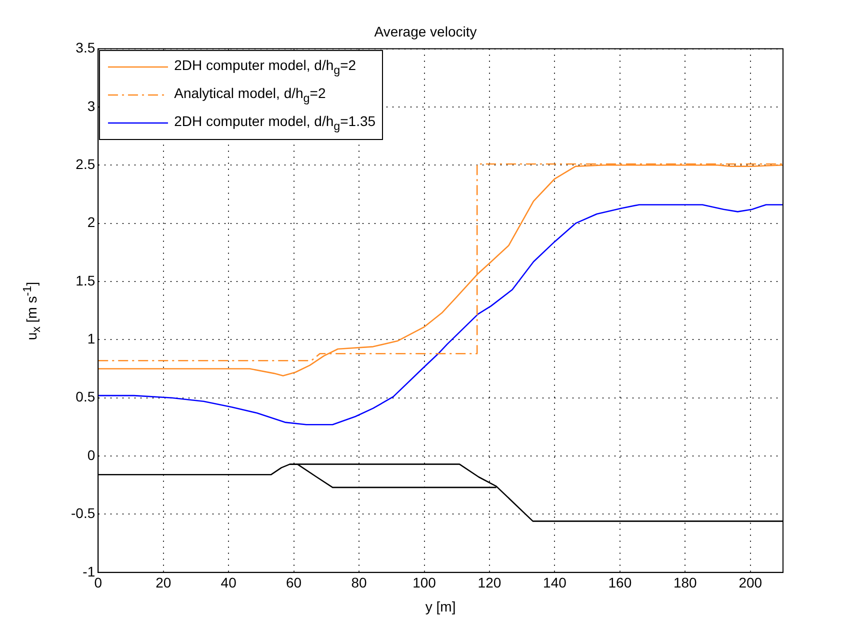 The width and height of the screenshot is (841, 636). Describe the element at coordinates (86, 164) in the screenshot. I see `y-tick-label: 2.5` at that location.